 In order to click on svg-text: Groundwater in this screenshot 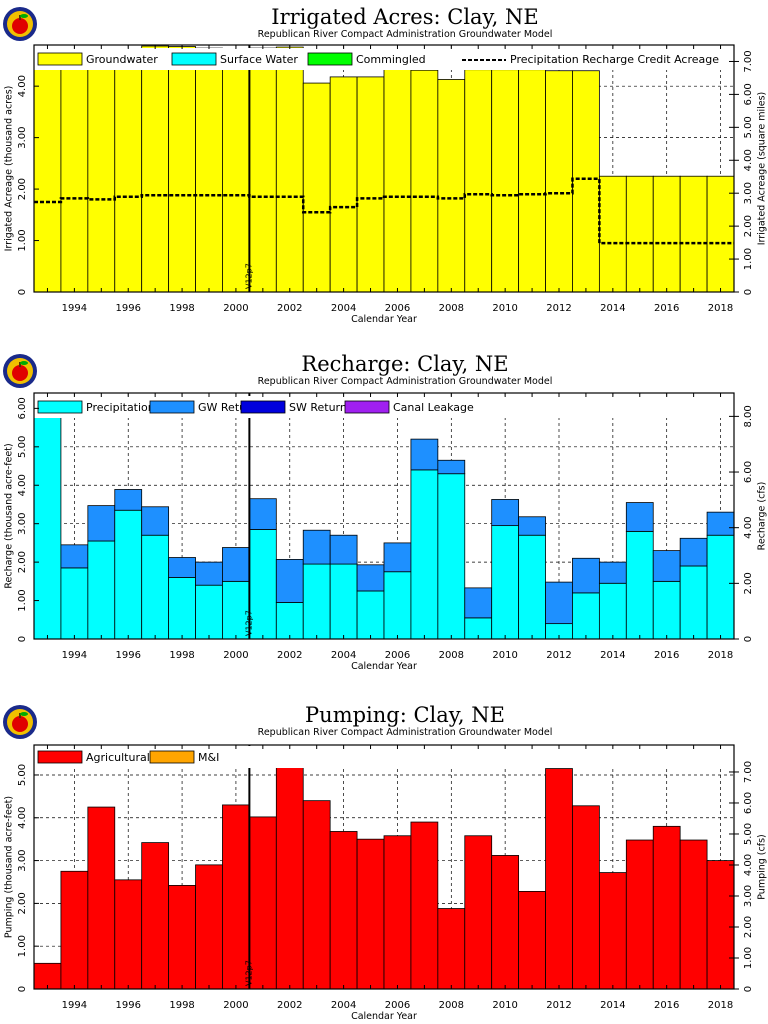, I will do `click(122, 59)`.